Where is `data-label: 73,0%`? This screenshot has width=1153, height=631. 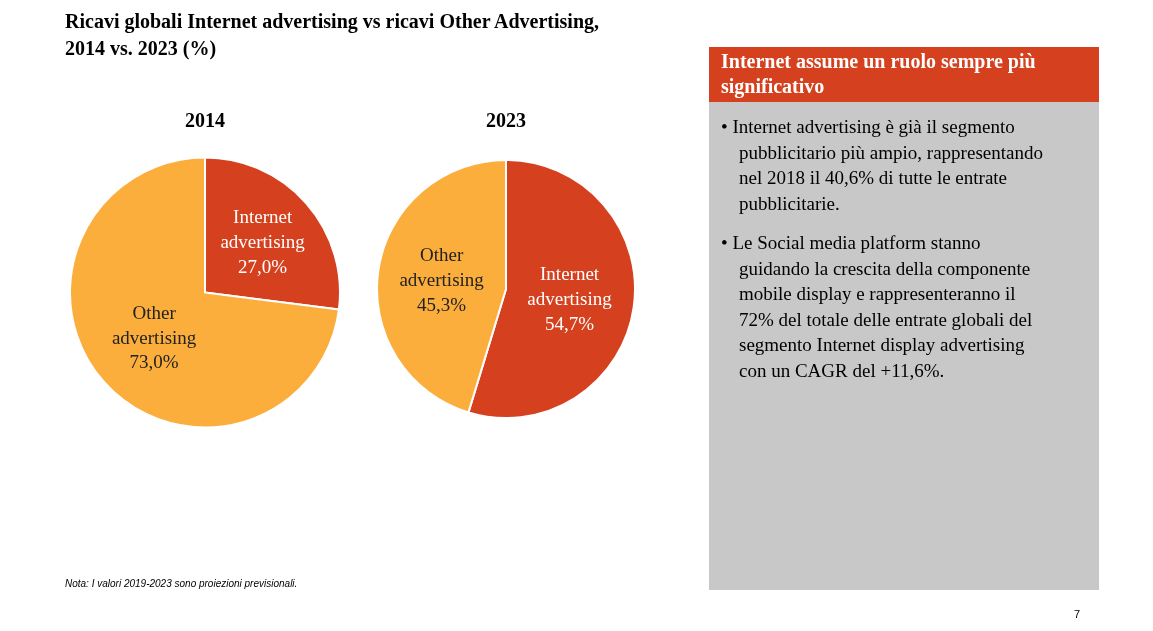
data-label: 73,0% is located at coordinates (154, 362).